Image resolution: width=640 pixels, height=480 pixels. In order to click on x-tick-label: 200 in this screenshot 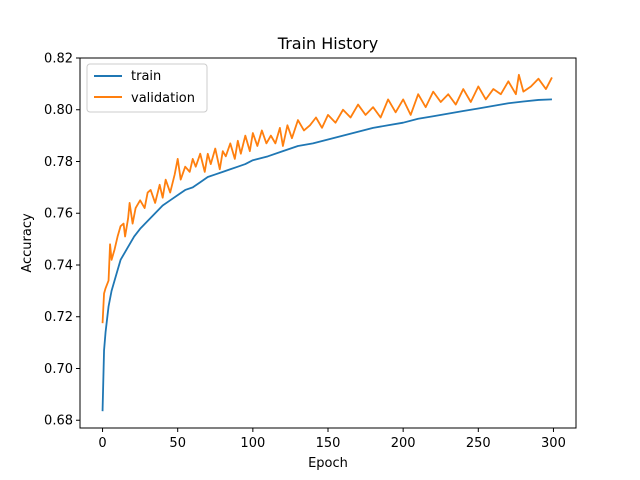, I will do `click(403, 443)`.